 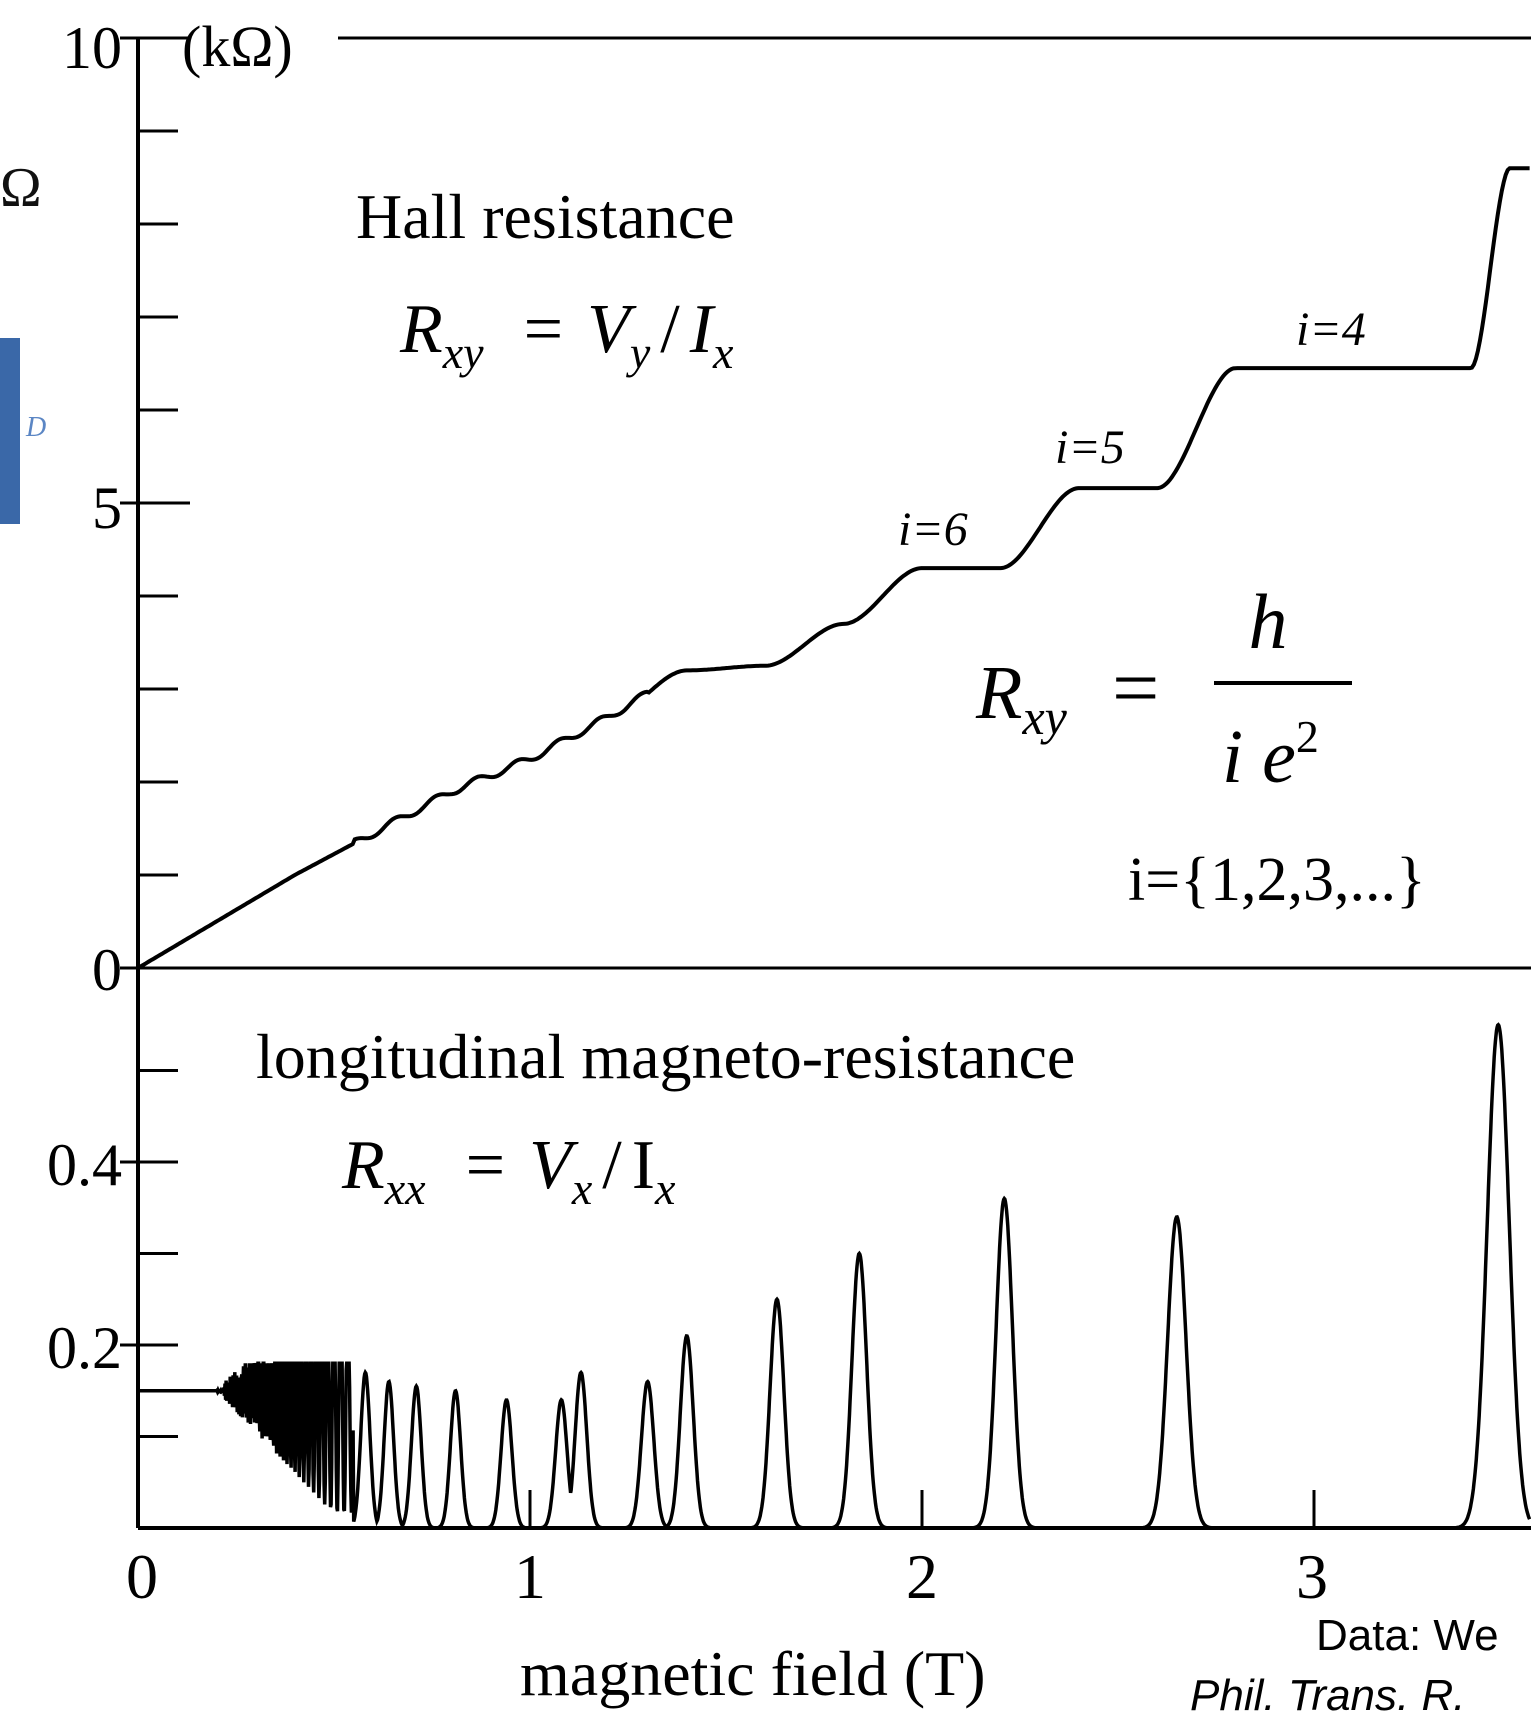 I want to click on upper-y-ticks, so click(x=155, y=503).